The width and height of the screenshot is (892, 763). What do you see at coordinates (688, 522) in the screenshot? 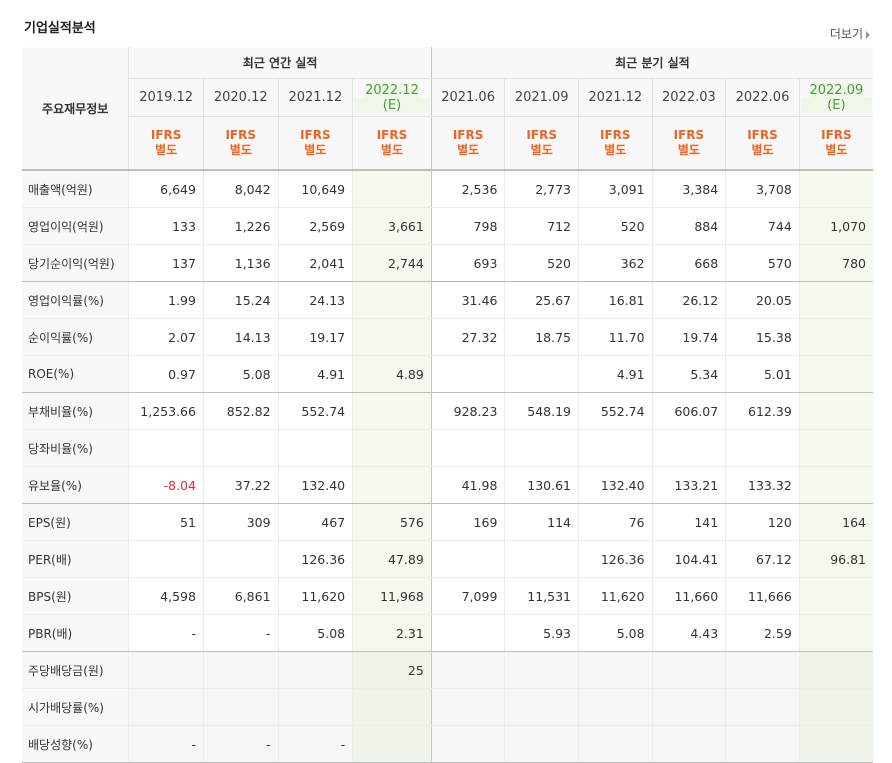
I see `table-cell: 141` at bounding box center [688, 522].